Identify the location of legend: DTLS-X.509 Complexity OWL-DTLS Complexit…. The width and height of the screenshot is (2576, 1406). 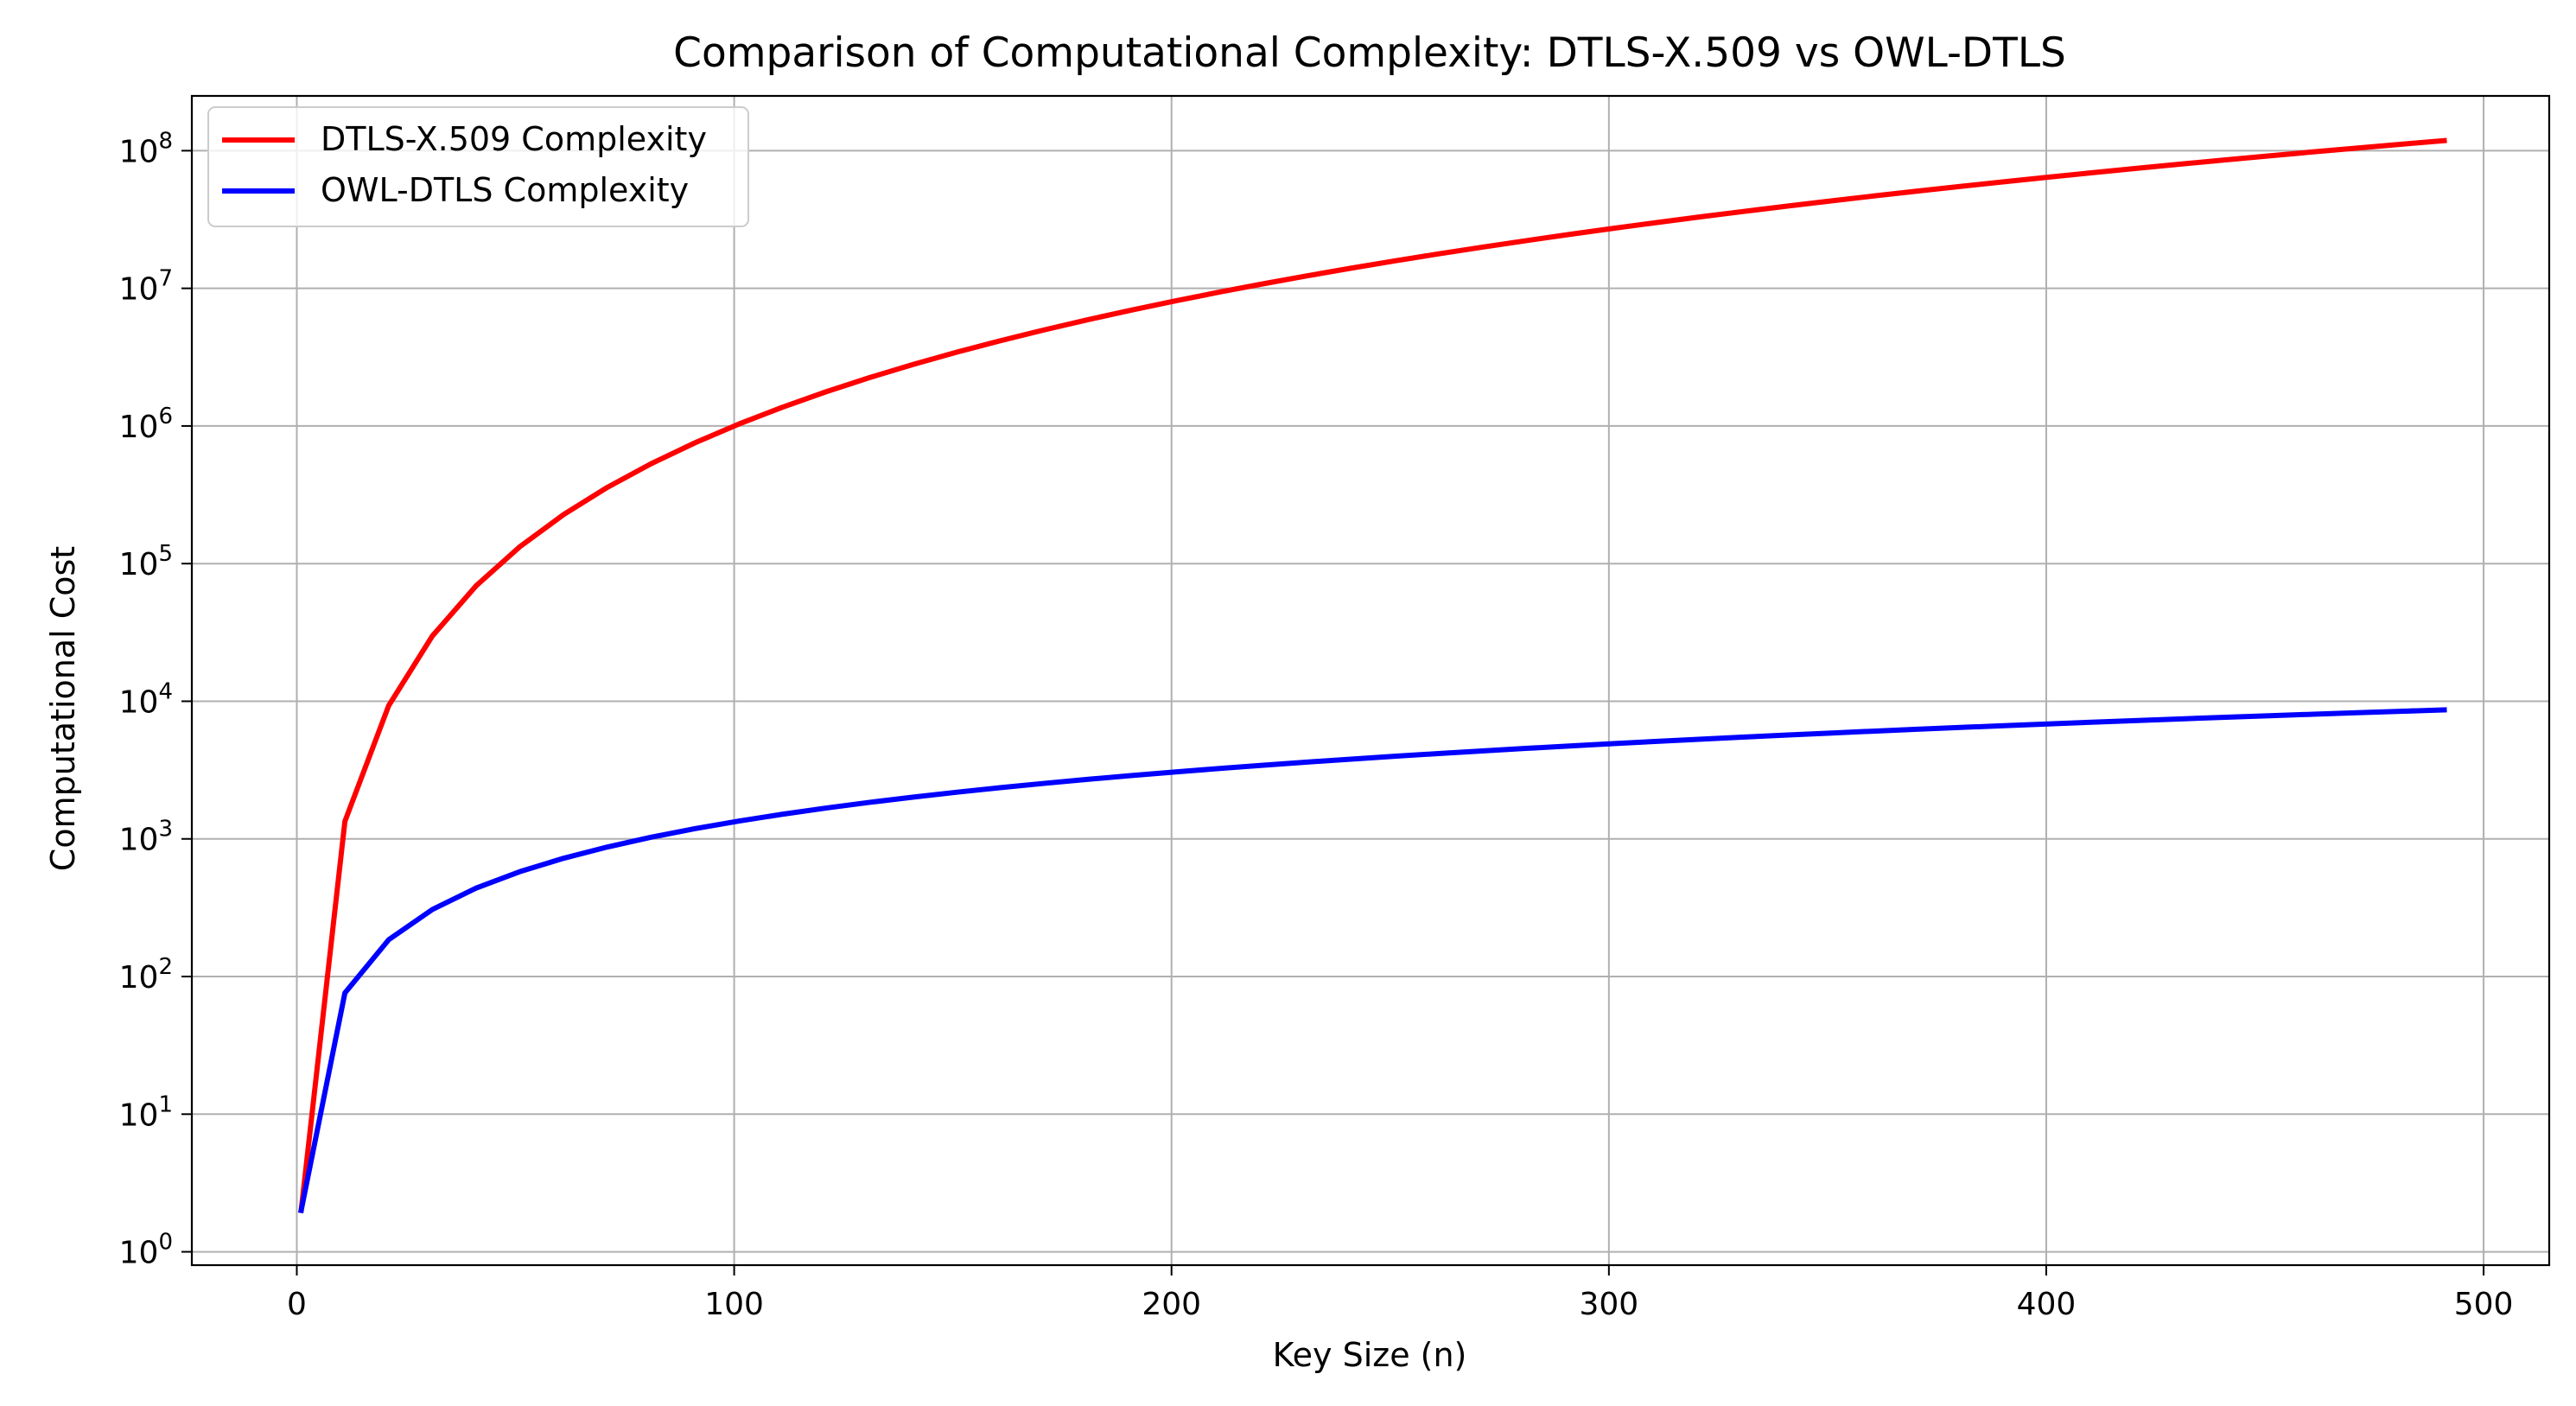
(478, 166).